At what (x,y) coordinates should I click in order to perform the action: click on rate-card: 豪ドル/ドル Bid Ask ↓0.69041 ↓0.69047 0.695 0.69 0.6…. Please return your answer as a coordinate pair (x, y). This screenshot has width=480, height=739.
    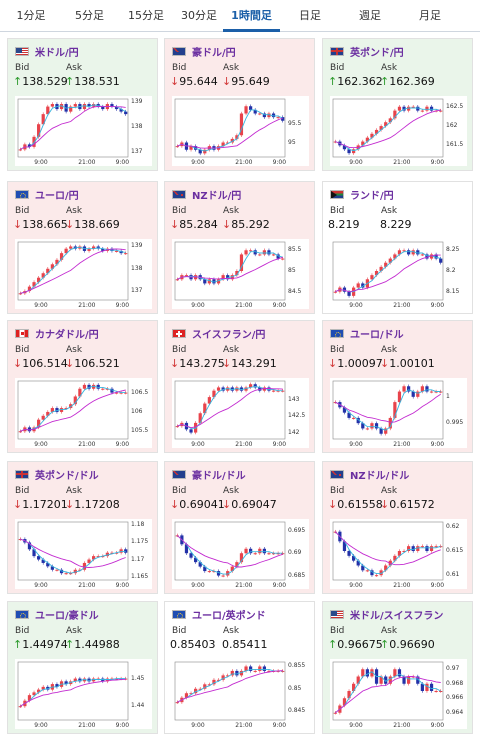
    Looking at the image, I should click on (239, 527).